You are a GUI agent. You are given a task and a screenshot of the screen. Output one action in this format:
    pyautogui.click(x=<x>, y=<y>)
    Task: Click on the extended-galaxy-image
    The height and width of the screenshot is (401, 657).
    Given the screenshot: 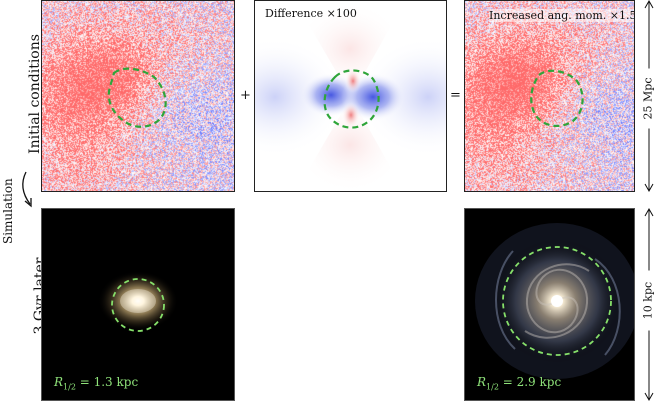 What is the action you would take?
    pyautogui.click(x=554, y=301)
    